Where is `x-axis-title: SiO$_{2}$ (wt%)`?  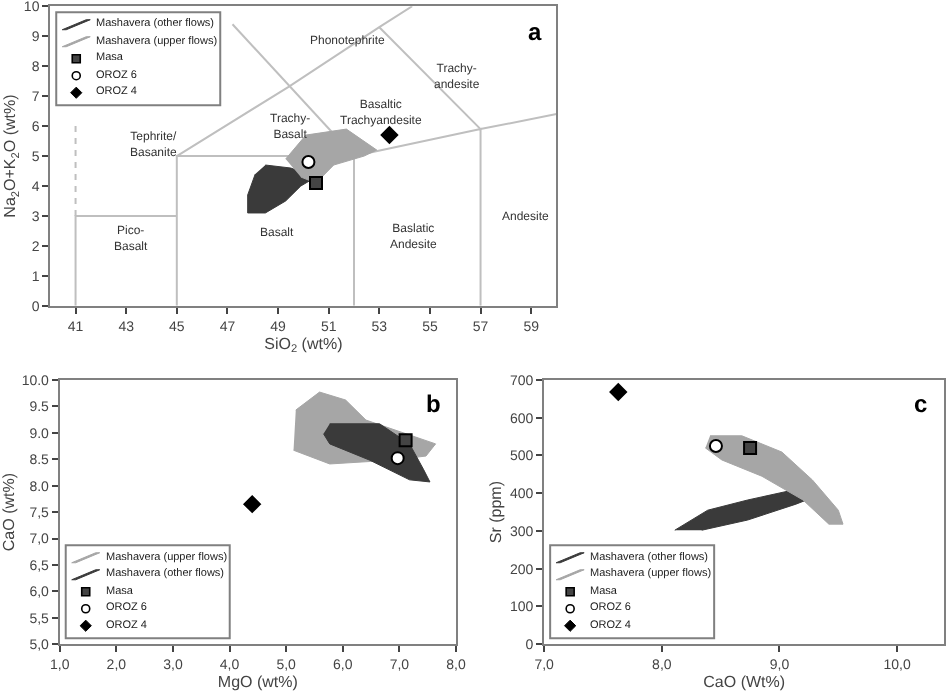
x-axis-title: SiO$_{2}$ (wt%) is located at coordinates (304, 345).